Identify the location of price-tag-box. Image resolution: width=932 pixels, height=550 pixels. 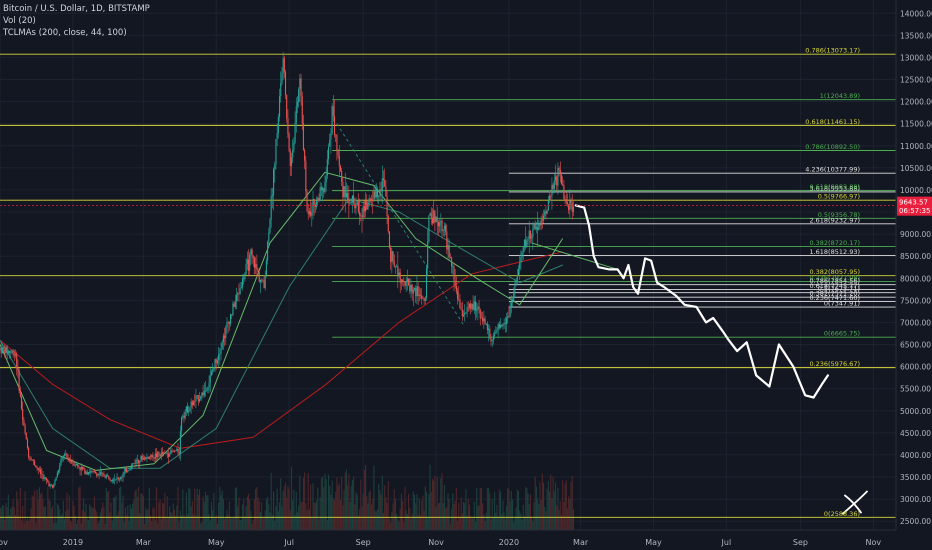
(914, 206).